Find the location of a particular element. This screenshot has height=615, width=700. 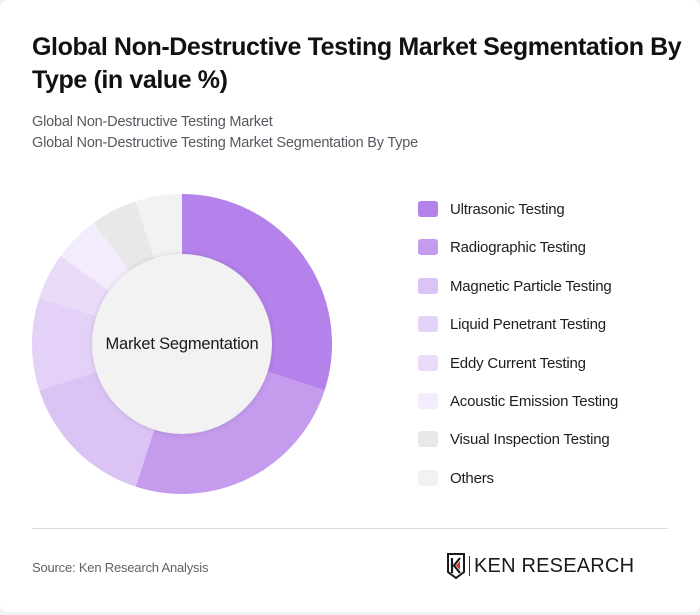

legend-label: Liquid Penetrant Testing is located at coordinates (528, 324).